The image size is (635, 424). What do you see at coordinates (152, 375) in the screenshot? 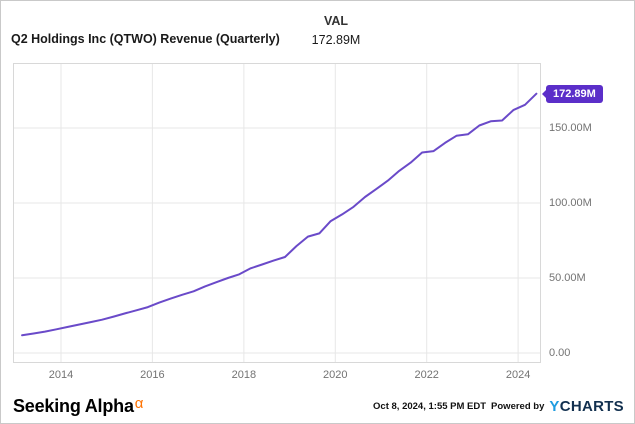
I see `x-tick-label: 2016` at bounding box center [152, 375].